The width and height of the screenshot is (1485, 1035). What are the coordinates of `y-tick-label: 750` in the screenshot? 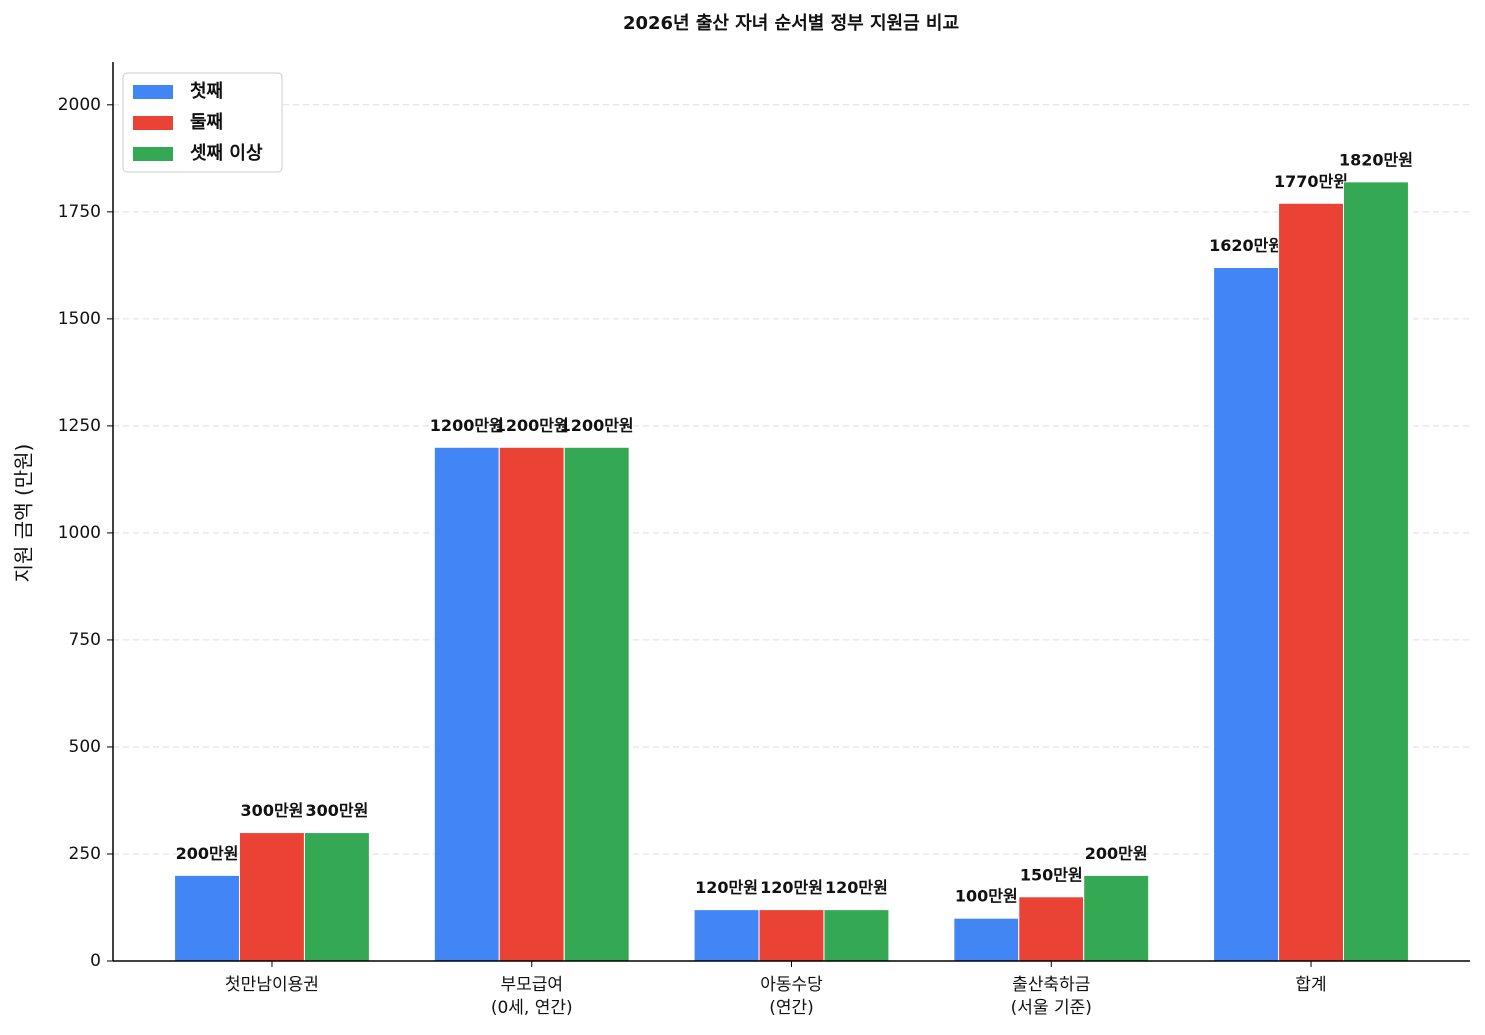 It's located at (85, 640).